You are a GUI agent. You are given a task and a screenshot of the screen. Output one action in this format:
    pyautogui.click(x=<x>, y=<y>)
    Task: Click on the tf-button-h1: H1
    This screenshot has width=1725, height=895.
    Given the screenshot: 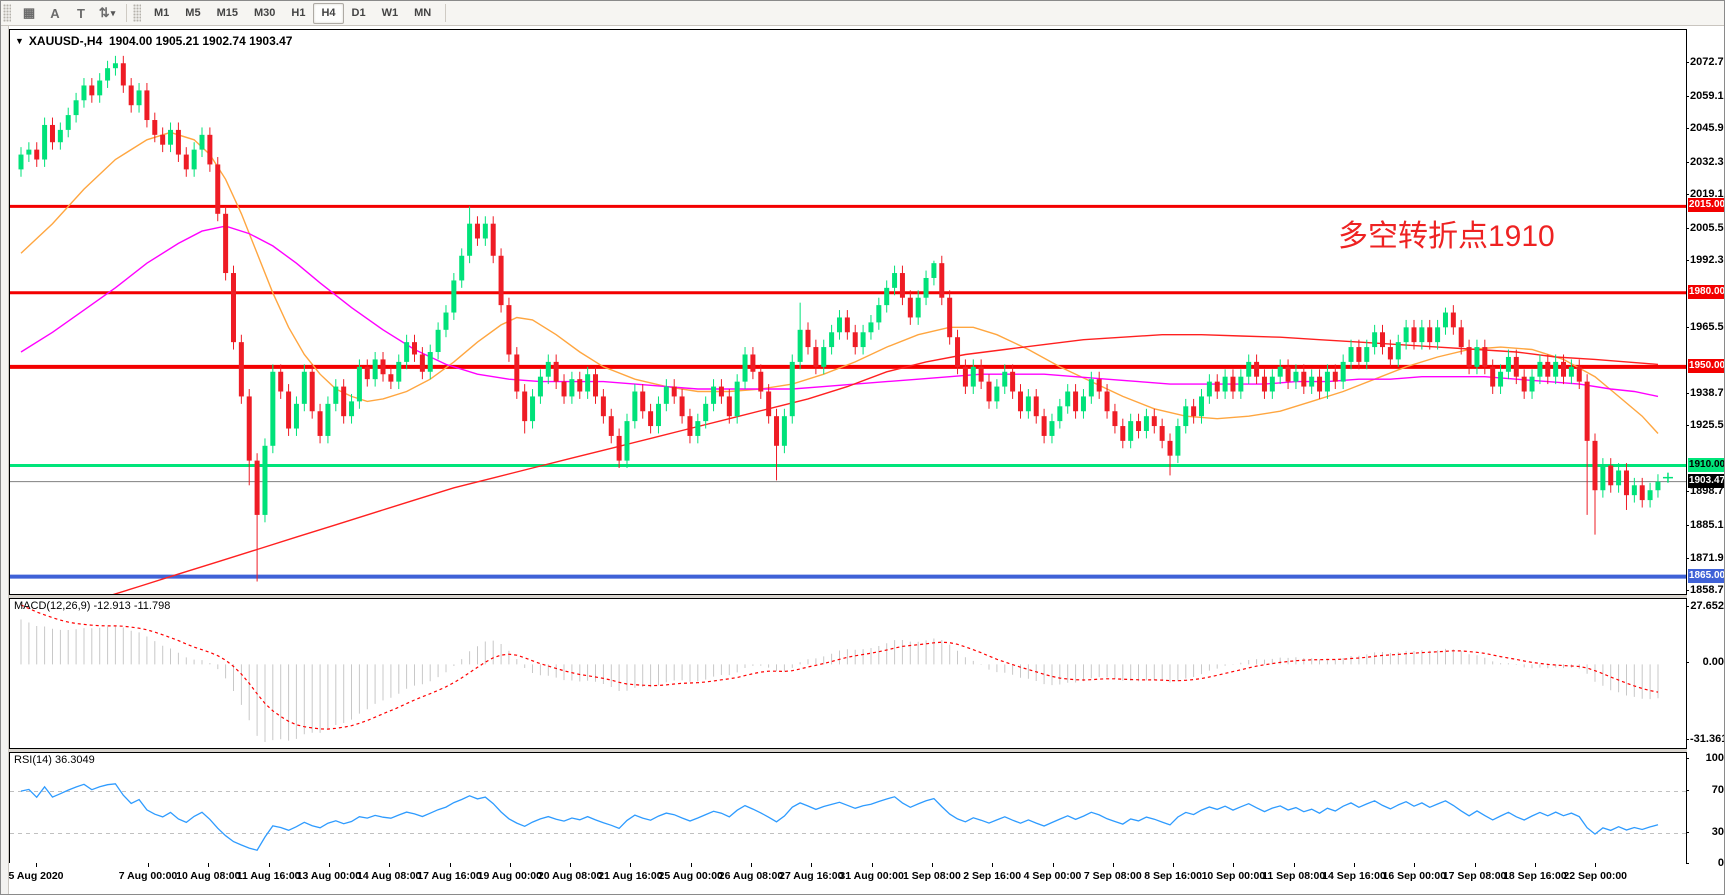 What is the action you would take?
    pyautogui.click(x=298, y=13)
    